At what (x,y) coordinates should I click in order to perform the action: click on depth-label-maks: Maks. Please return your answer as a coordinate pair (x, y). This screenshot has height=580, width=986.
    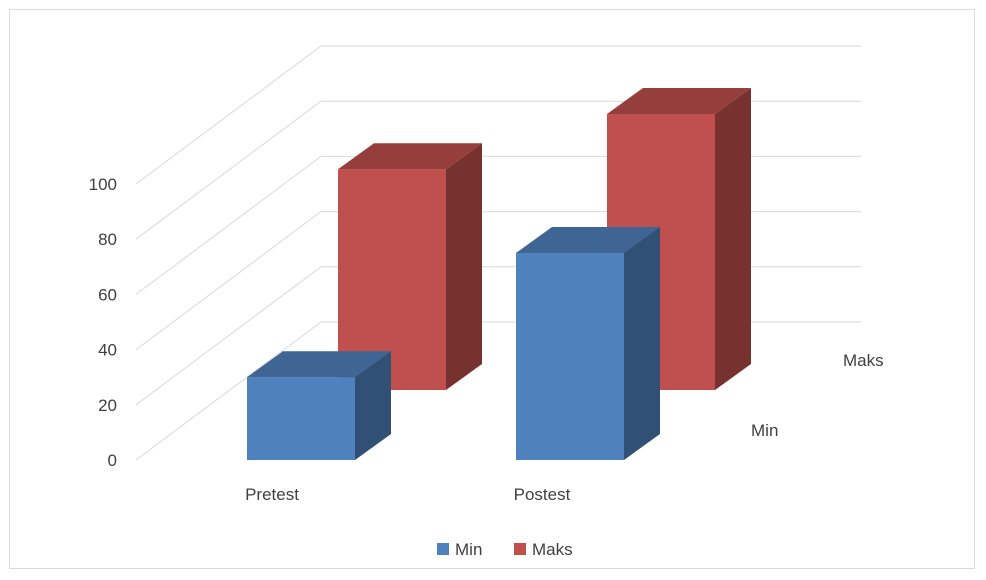
    Looking at the image, I should click on (863, 360).